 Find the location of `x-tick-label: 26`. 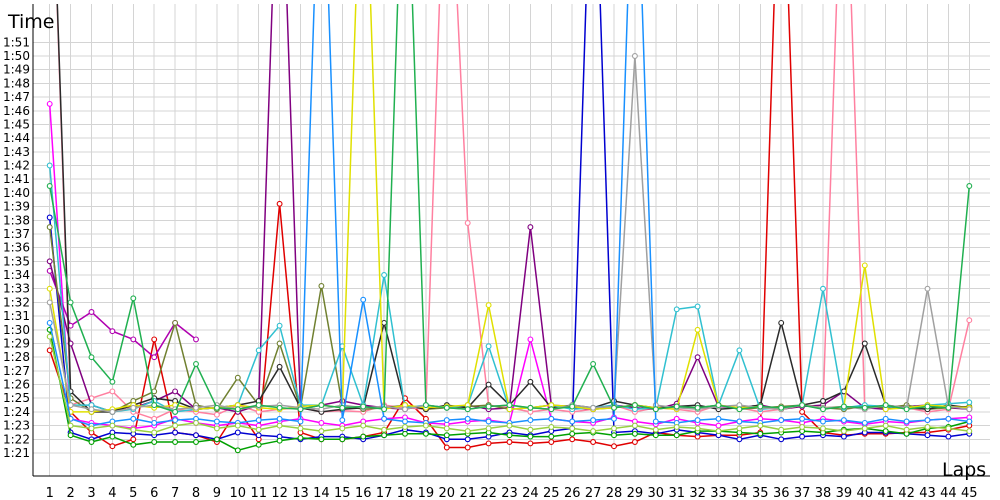

x-tick-label: 26 is located at coordinates (572, 493).